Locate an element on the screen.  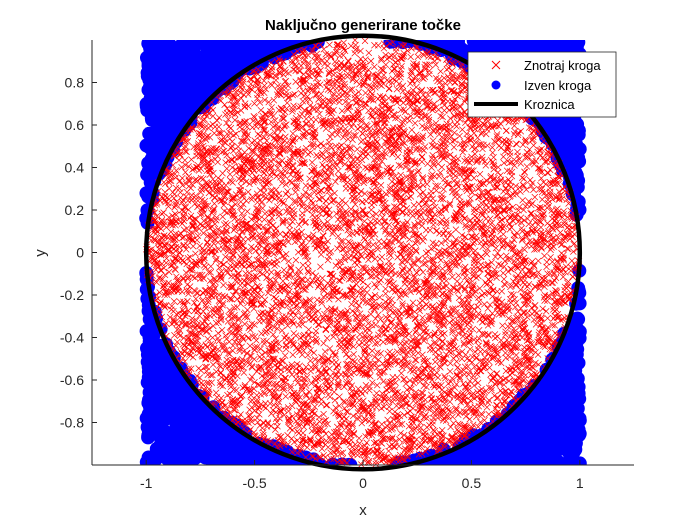
y-tick-label: -0.8 is located at coordinates (72, 423).